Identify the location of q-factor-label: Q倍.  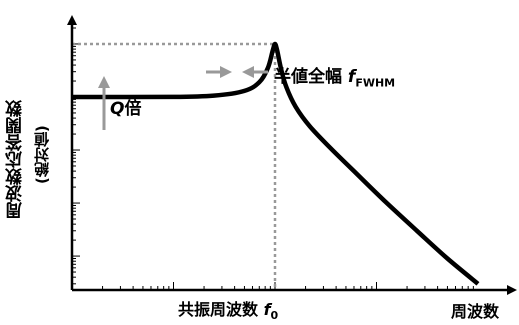
(126, 109).